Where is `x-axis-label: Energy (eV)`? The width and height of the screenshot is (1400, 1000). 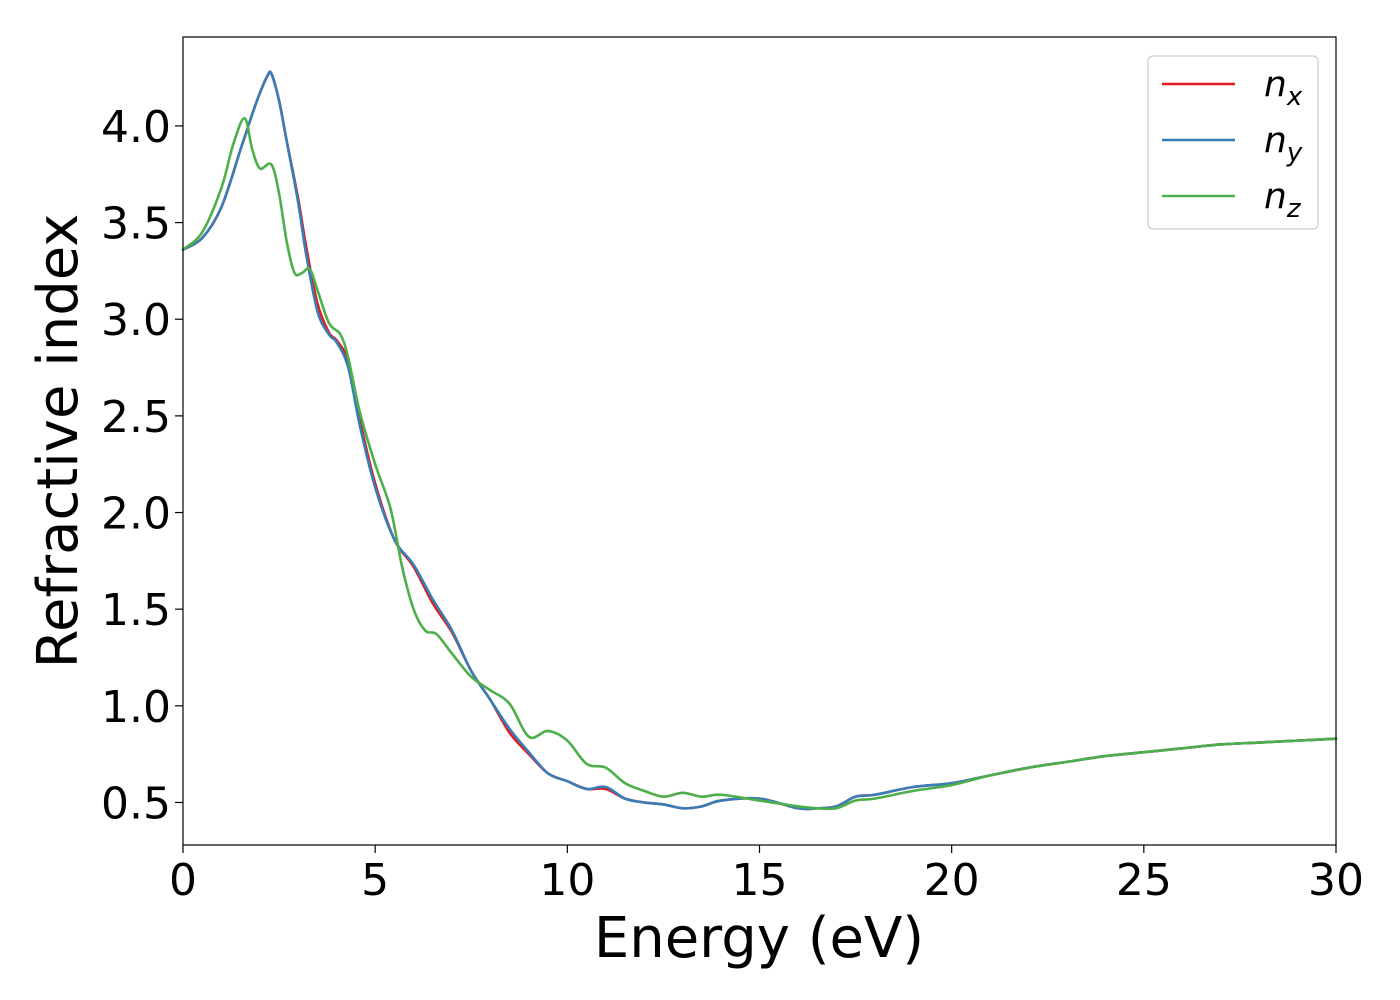 x-axis-label: Energy (eV) is located at coordinates (759, 938).